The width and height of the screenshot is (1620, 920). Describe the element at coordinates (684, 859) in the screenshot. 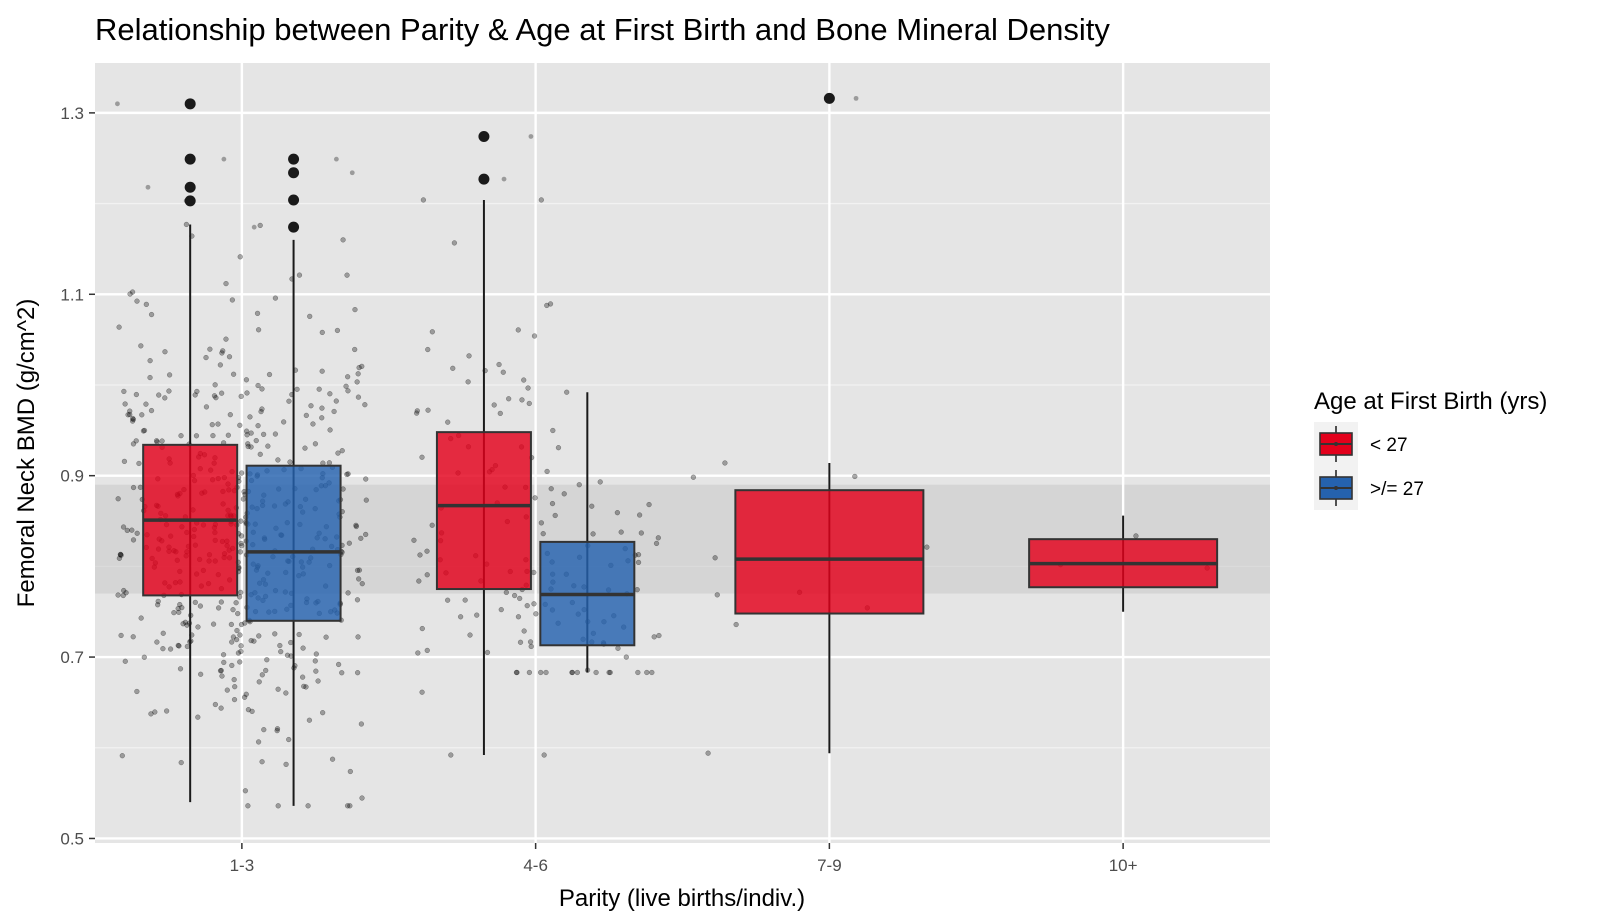

I see `x-axis: 1-3 4-6 7-9 10+` at that location.